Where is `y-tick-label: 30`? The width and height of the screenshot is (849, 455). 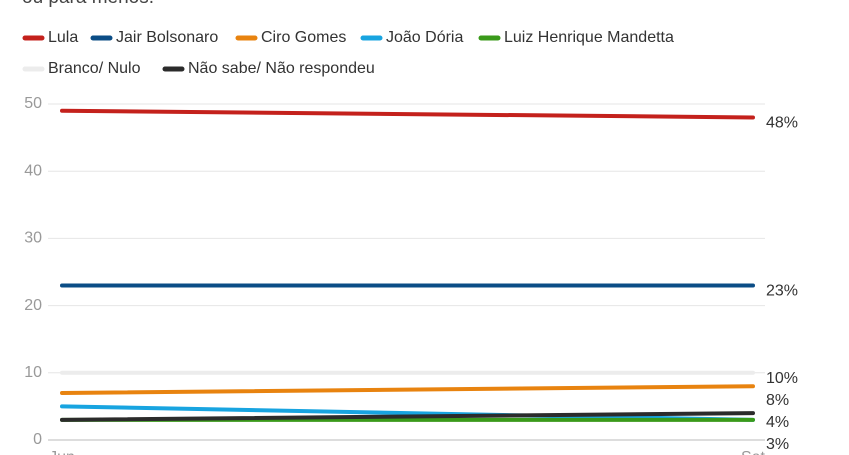
y-tick-label: 30 is located at coordinates (33, 238).